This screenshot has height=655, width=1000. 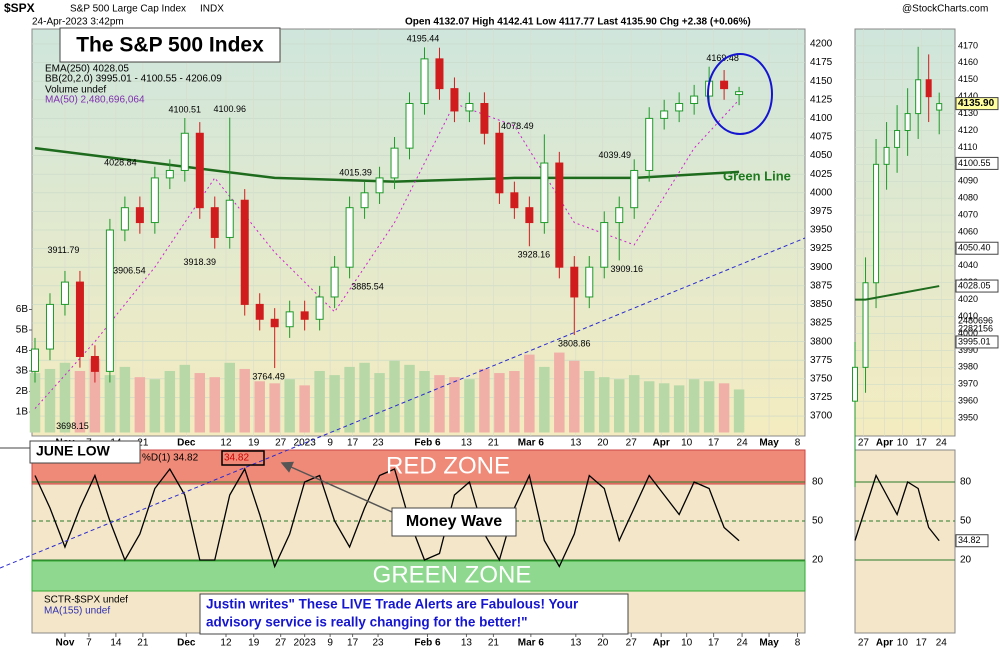 I want to click on y-tick-label: 4025, so click(x=821, y=174).